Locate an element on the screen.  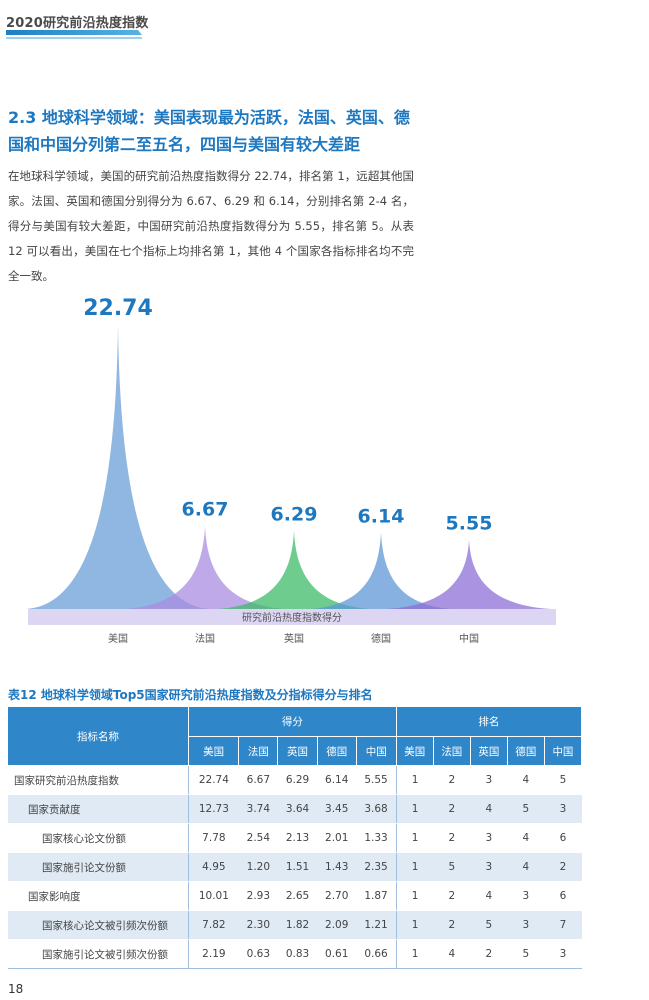
col-header-score-country: 中国 is located at coordinates (376, 751).